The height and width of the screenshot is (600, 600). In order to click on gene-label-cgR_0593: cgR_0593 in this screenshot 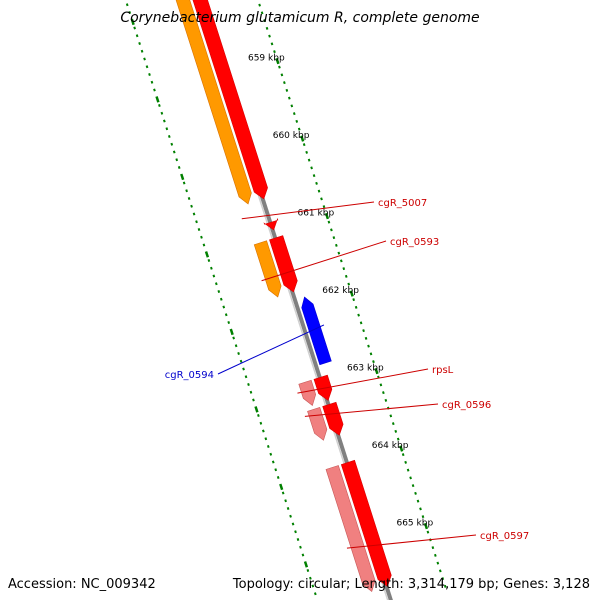, I will do `click(414, 242)`.